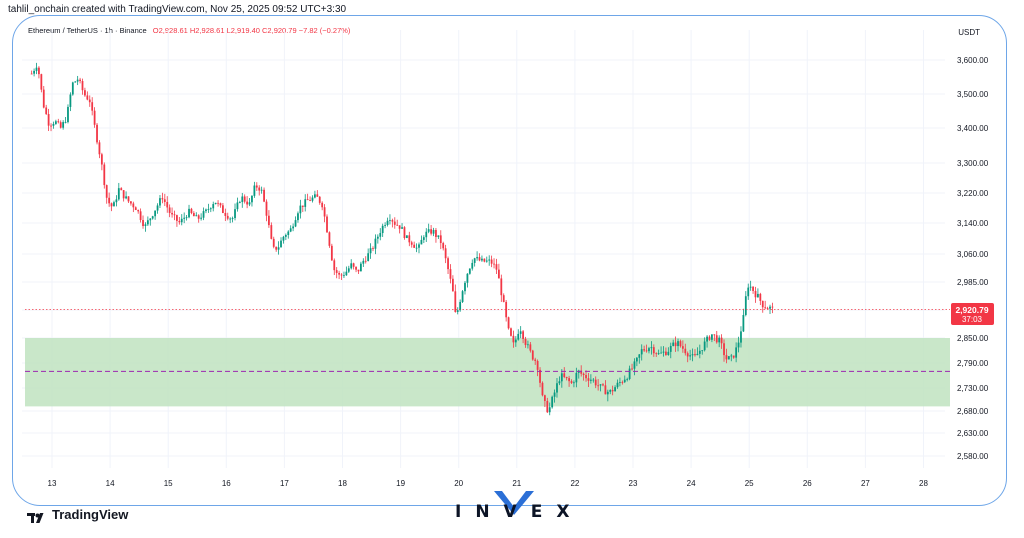  Describe the element at coordinates (574, 483) in the screenshot. I see `x-tick-label: 22` at that location.